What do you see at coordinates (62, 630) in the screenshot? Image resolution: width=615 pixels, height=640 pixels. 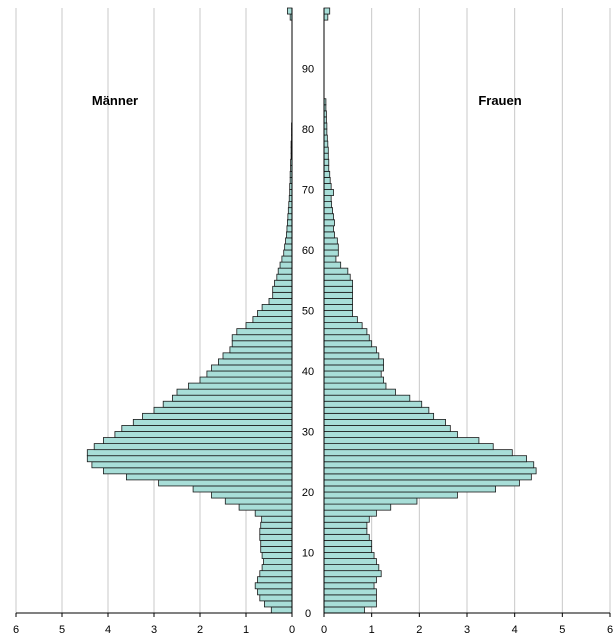 I see `x-tick-label-left-5: 5` at bounding box center [62, 630].